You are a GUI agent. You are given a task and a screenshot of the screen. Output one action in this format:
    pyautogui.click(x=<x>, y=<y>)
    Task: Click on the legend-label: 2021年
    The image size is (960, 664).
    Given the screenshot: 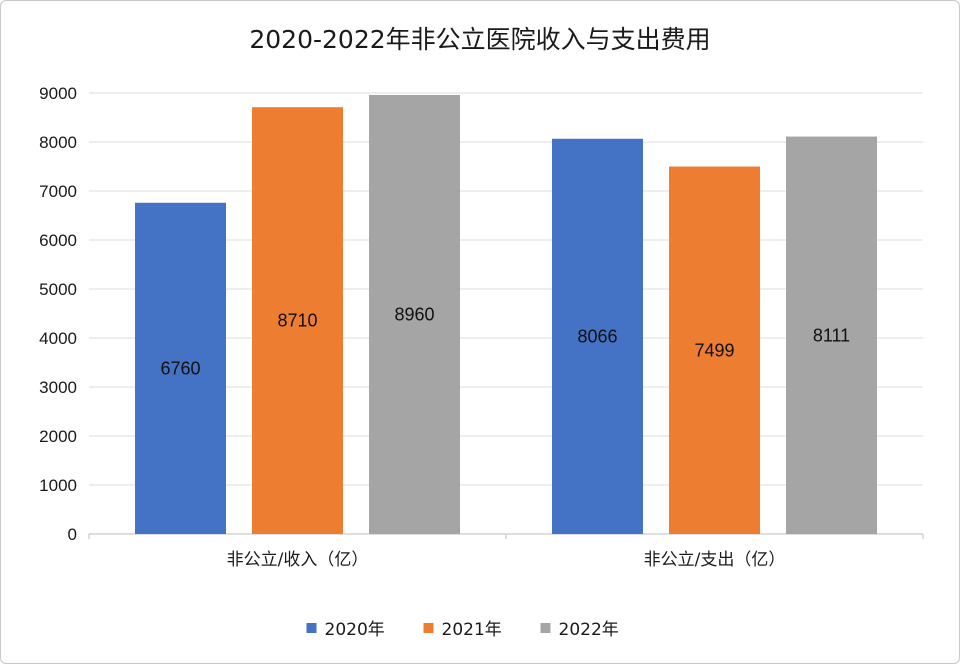 What is the action you would take?
    pyautogui.click(x=472, y=630)
    